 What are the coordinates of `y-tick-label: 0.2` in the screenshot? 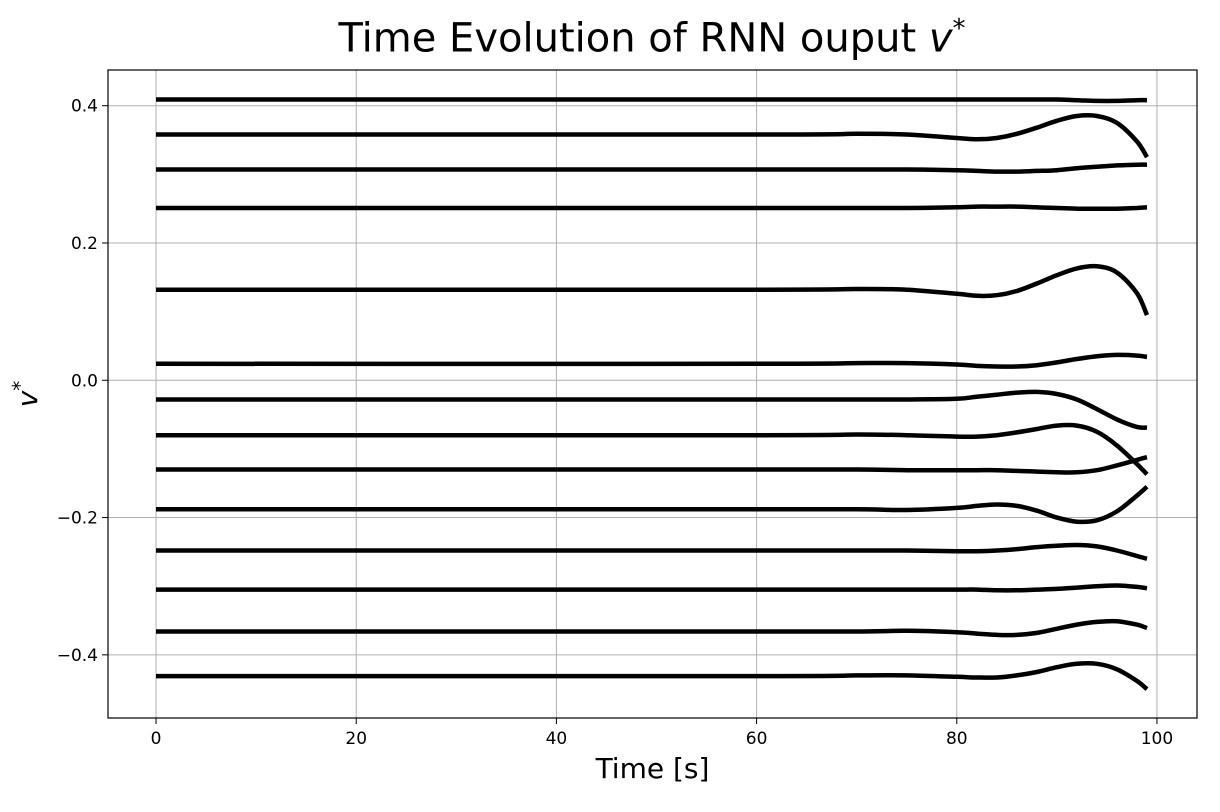 It's located at (84, 244).